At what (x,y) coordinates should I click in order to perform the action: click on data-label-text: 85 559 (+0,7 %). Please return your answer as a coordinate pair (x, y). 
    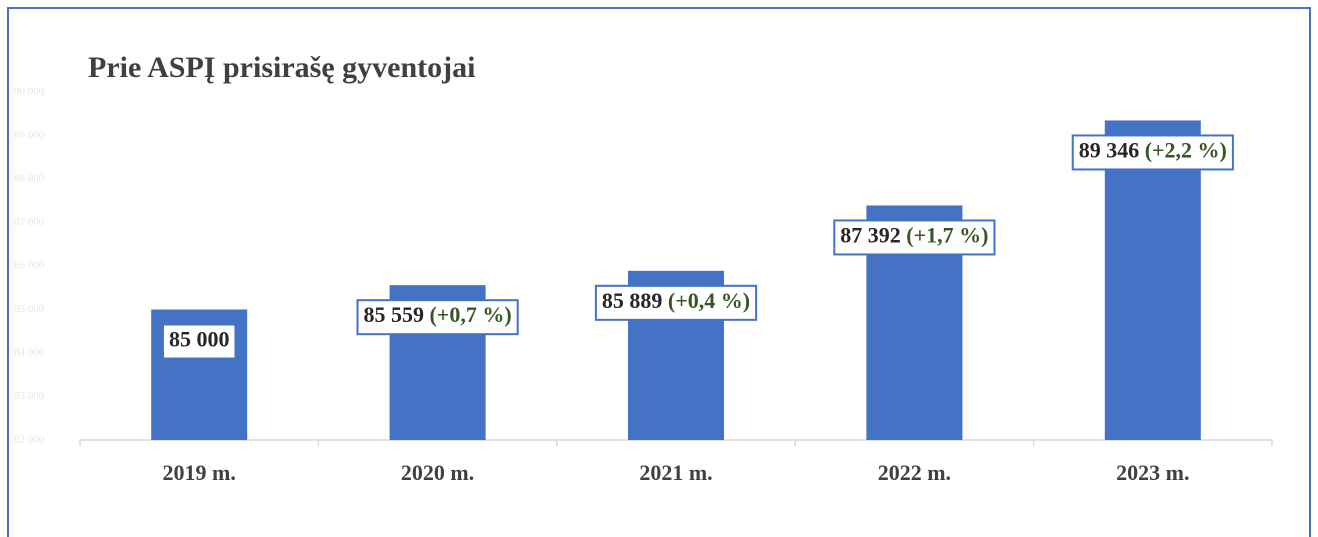
    Looking at the image, I should click on (437, 314).